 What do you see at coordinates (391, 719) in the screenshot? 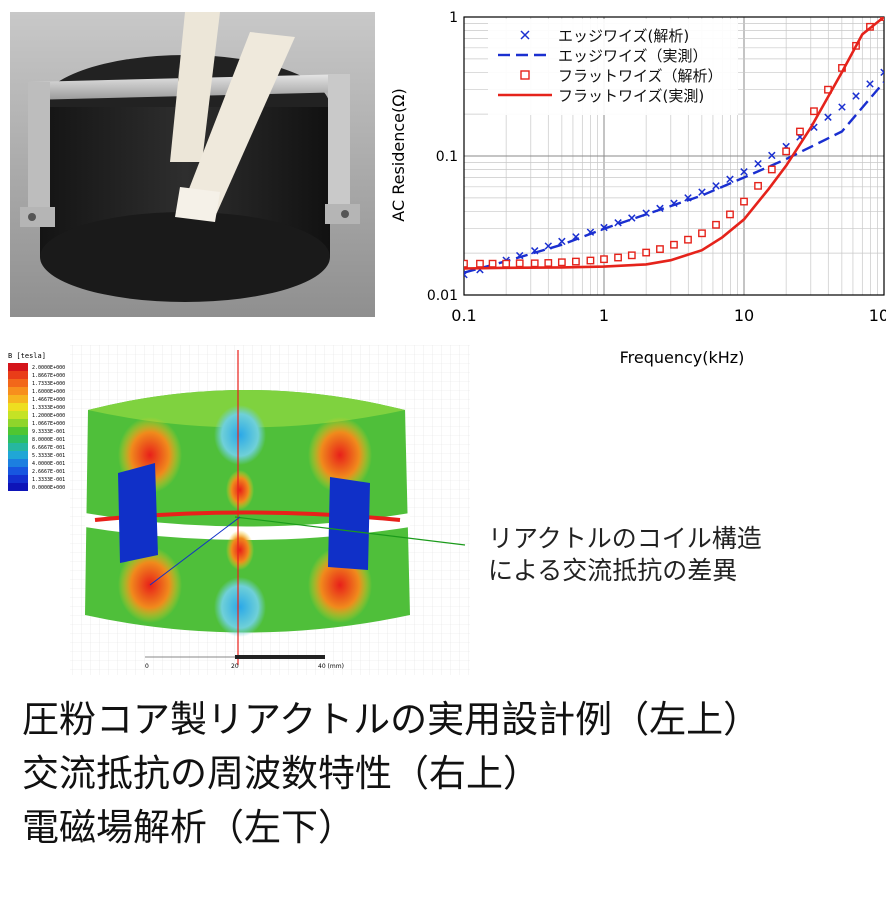
I see `caption-design-example: 圧粉コア製リアクトルの実用設計例（左上）` at bounding box center [391, 719].